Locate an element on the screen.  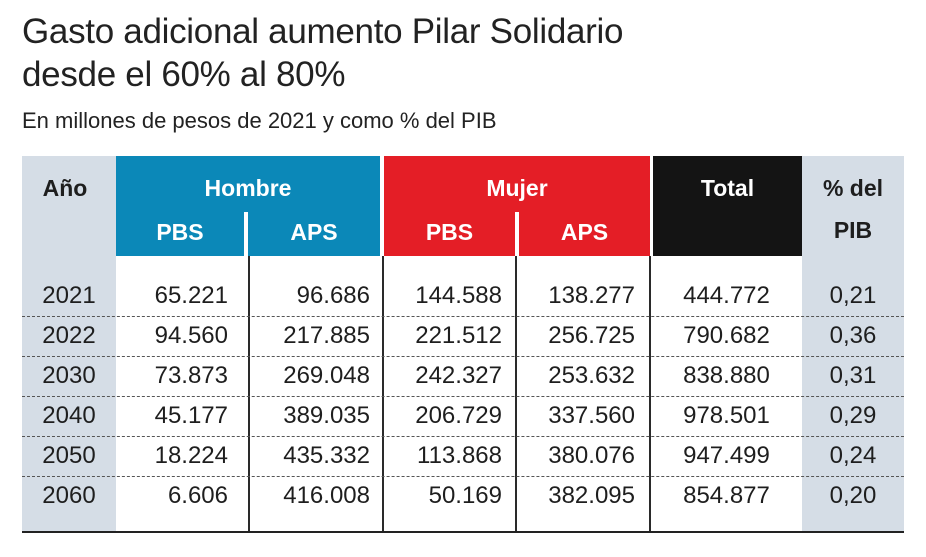
cell-year: 2050 is located at coordinates (69, 455).